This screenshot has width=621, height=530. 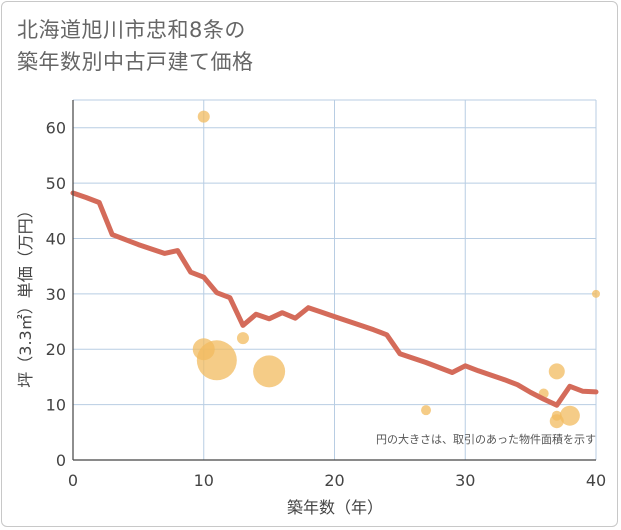 I want to click on y-tick-label-60: 60, so click(x=56, y=128).